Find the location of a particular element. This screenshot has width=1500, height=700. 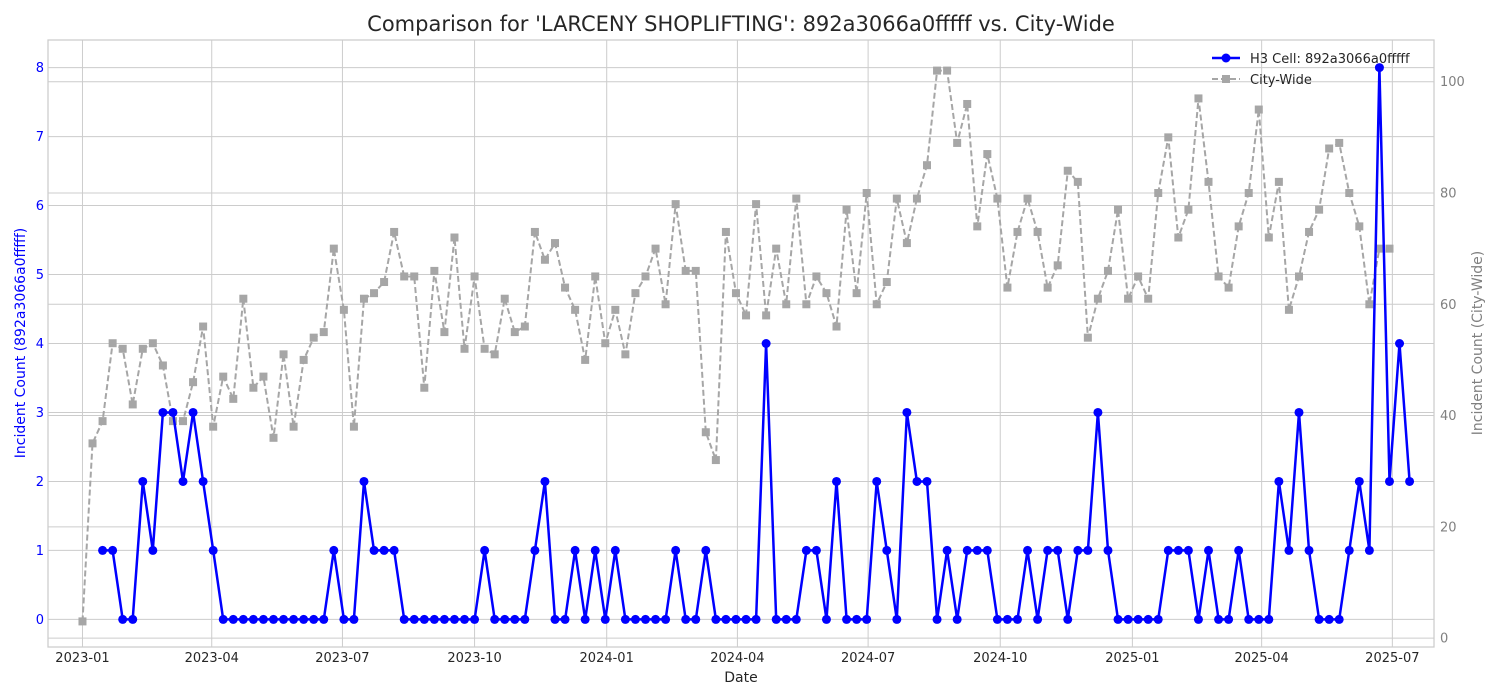

y-left-tick-label: 2 is located at coordinates (40, 482).